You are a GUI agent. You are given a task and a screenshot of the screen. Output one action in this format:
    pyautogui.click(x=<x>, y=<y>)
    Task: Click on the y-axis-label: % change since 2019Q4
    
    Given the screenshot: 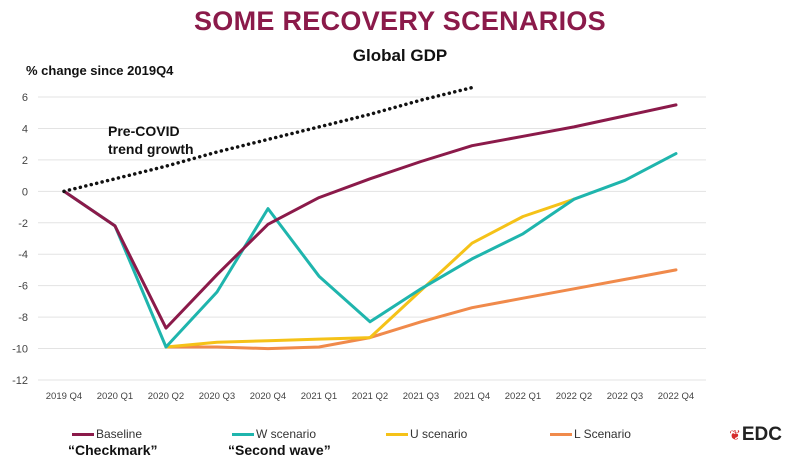 What is the action you would take?
    pyautogui.click(x=100, y=70)
    